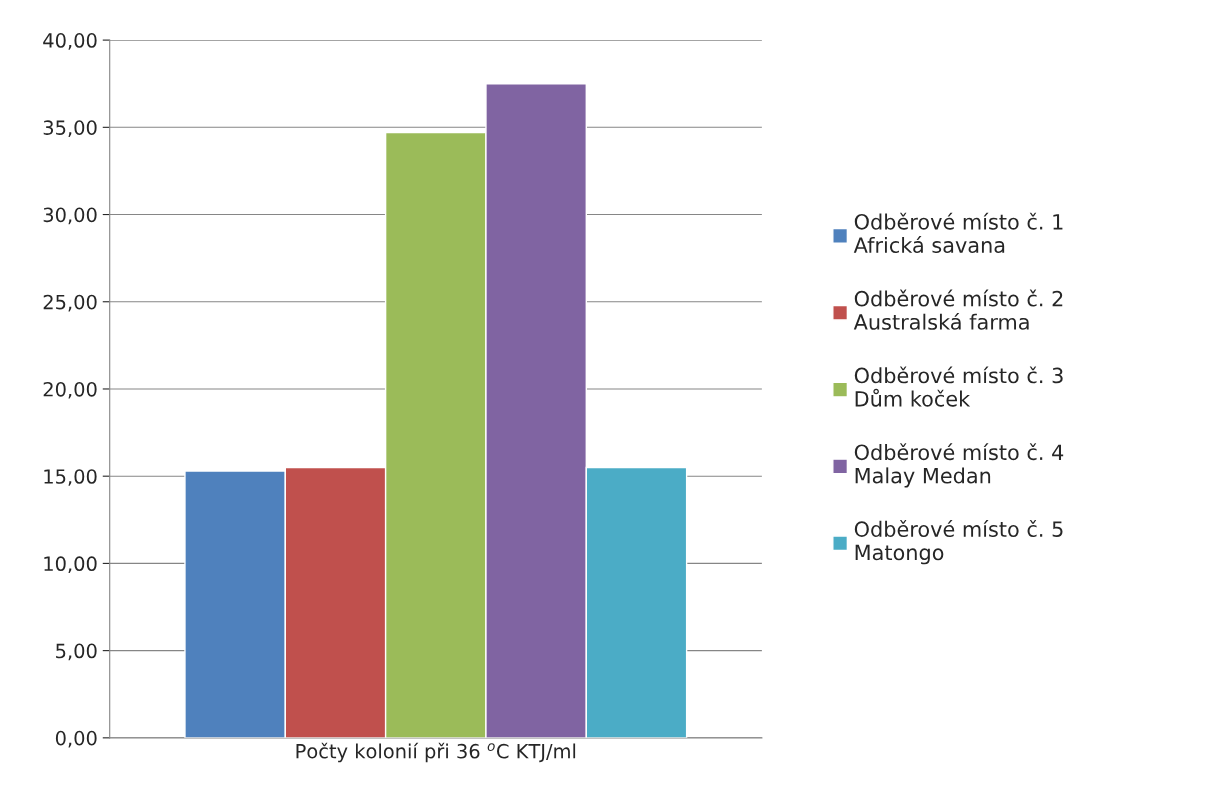 This screenshot has height=802, width=1219. Describe the element at coordinates (70, 303) in the screenshot. I see `y-tick-label: 25,00` at that location.